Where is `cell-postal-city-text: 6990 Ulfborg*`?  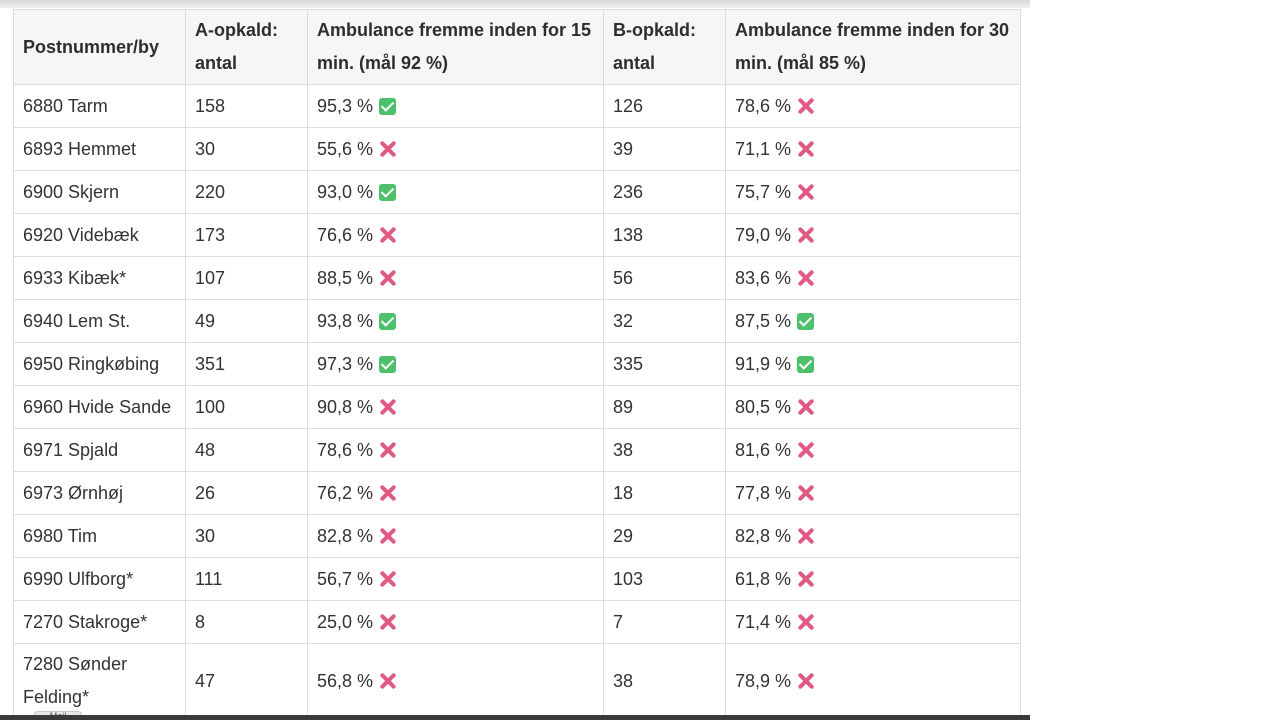
cell-postal-city-text: 6990 Ulfborg* is located at coordinates (78, 578).